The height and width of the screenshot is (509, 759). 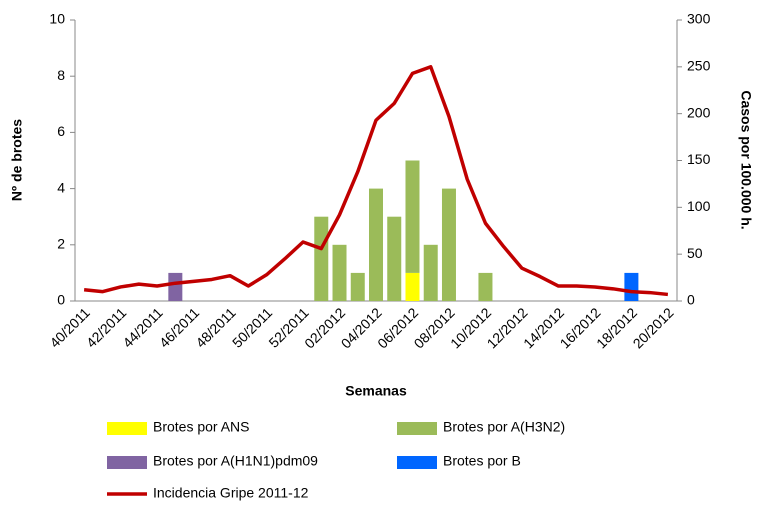 What do you see at coordinates (61, 187) in the screenshot?
I see `y-tick-label: 4` at bounding box center [61, 187].